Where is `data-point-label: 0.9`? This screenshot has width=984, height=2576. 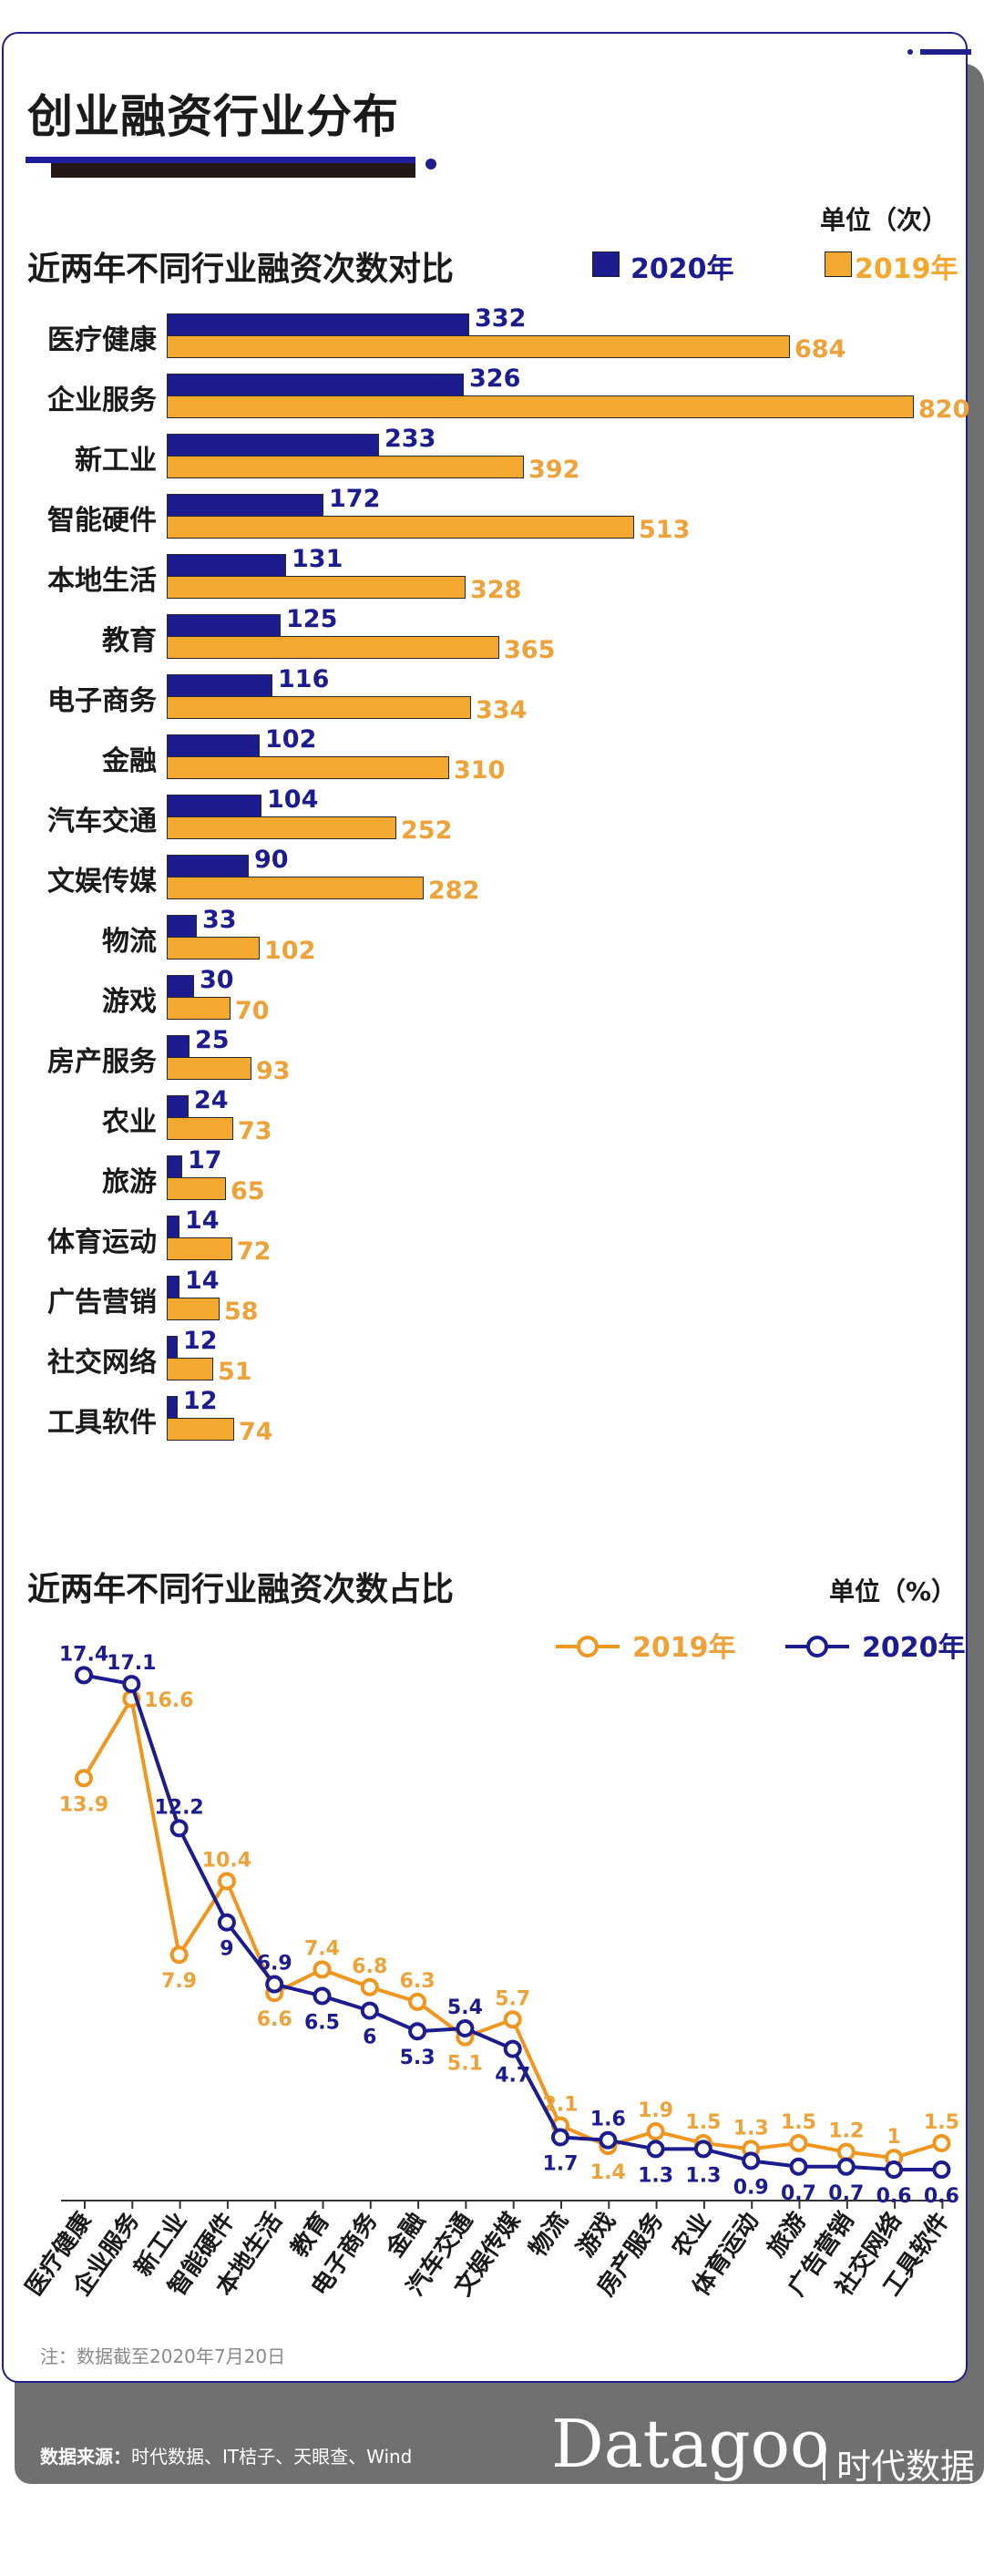
data-point-label: 0.9 is located at coordinates (751, 2188).